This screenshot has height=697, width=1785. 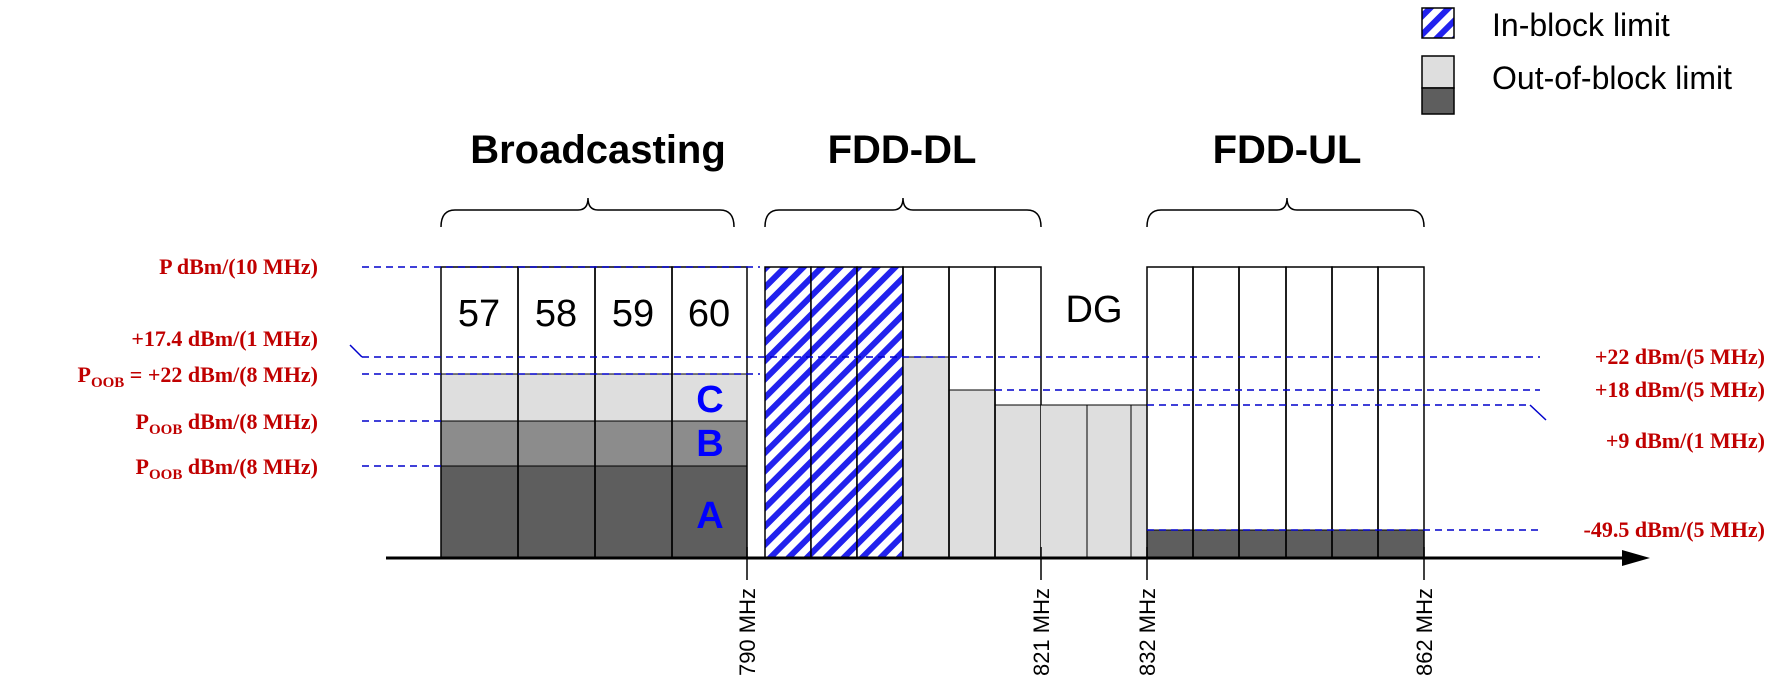 I want to click on channel-label-58: 58, so click(x=556, y=314).